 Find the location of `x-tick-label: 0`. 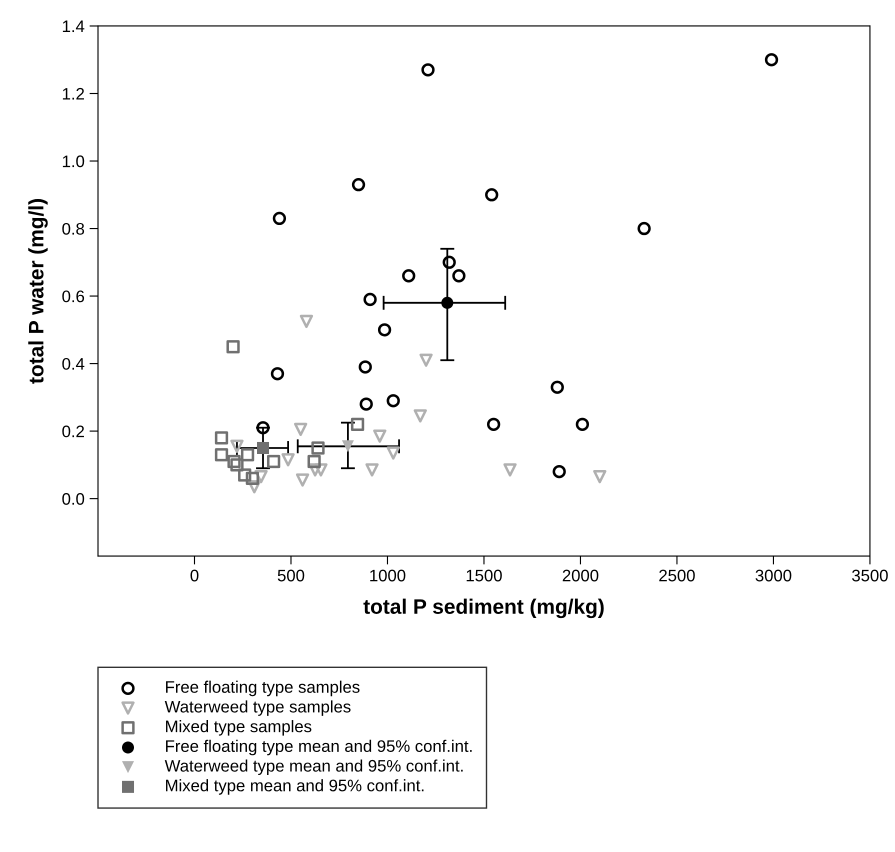

x-tick-label: 0 is located at coordinates (194, 576).